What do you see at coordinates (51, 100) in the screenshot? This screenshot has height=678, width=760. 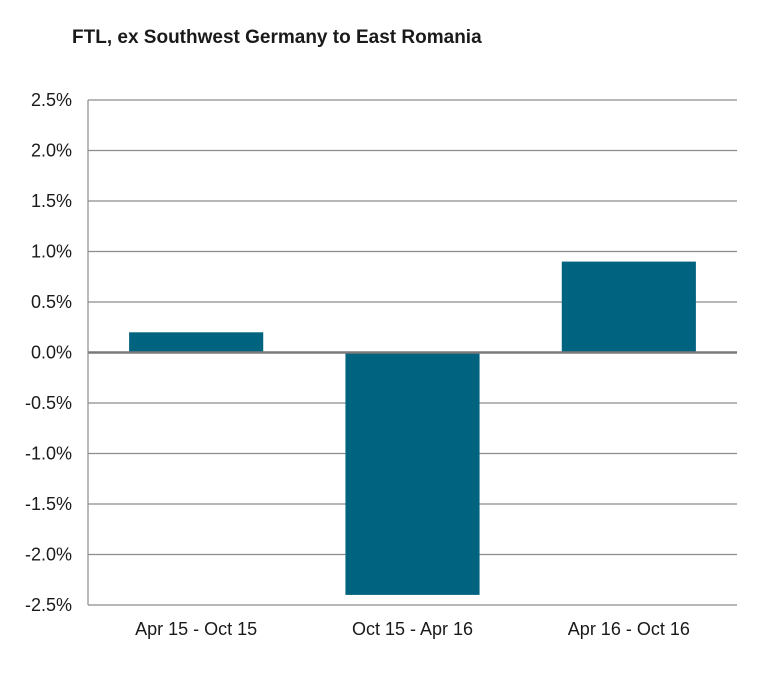 I see `y-tick-label: 2.5%` at bounding box center [51, 100].